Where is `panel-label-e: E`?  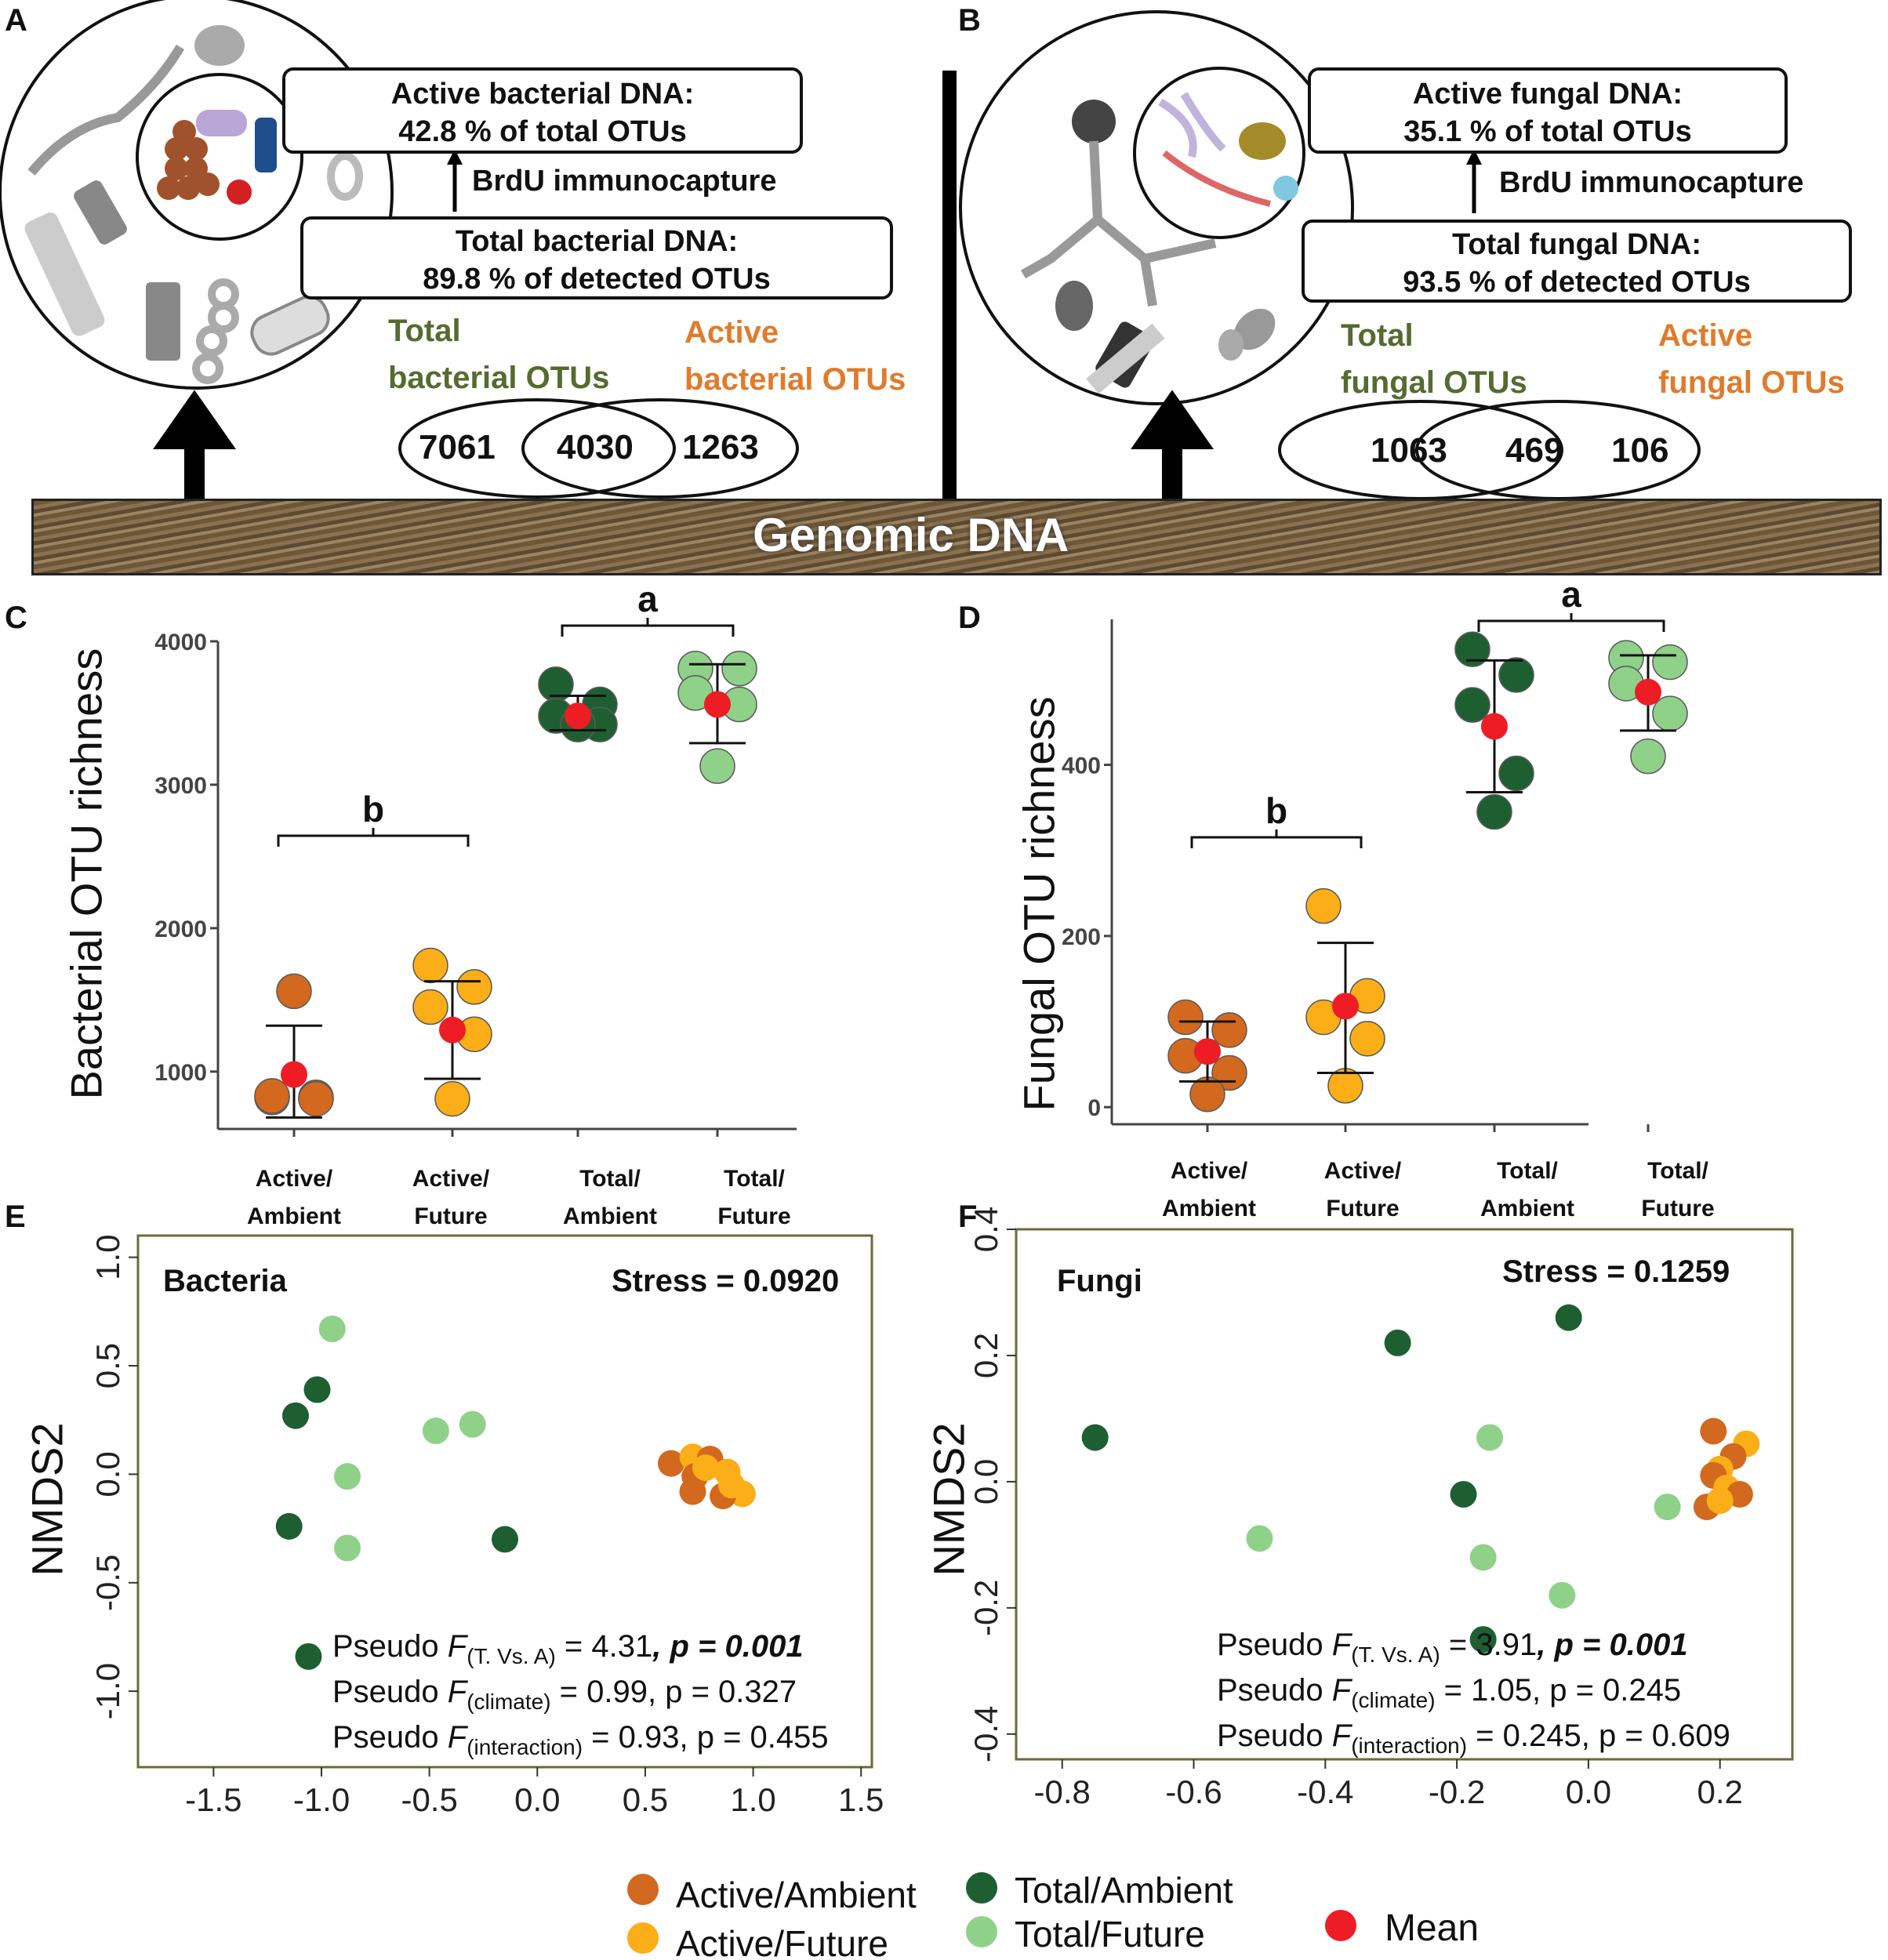
panel-label-e: E is located at coordinates (15, 1217).